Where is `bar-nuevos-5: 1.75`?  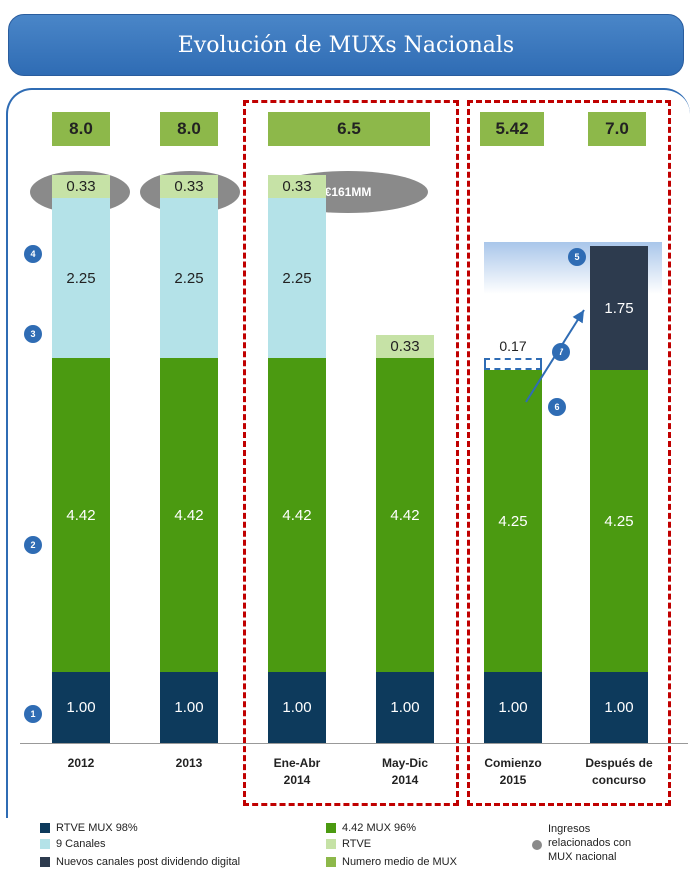
bar-nuevos-5: 1.75 is located at coordinates (619, 308).